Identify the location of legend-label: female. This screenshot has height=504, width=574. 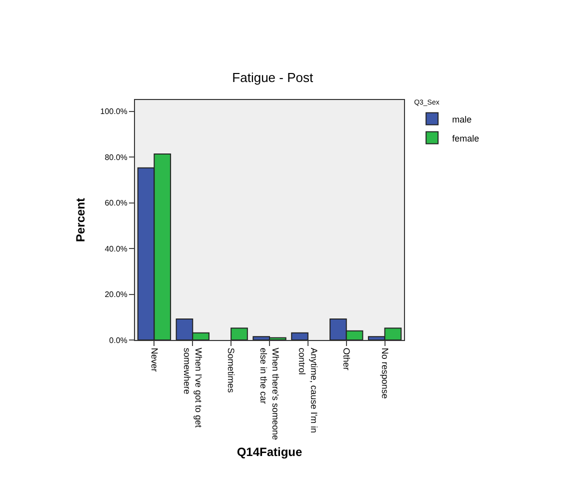
(466, 138).